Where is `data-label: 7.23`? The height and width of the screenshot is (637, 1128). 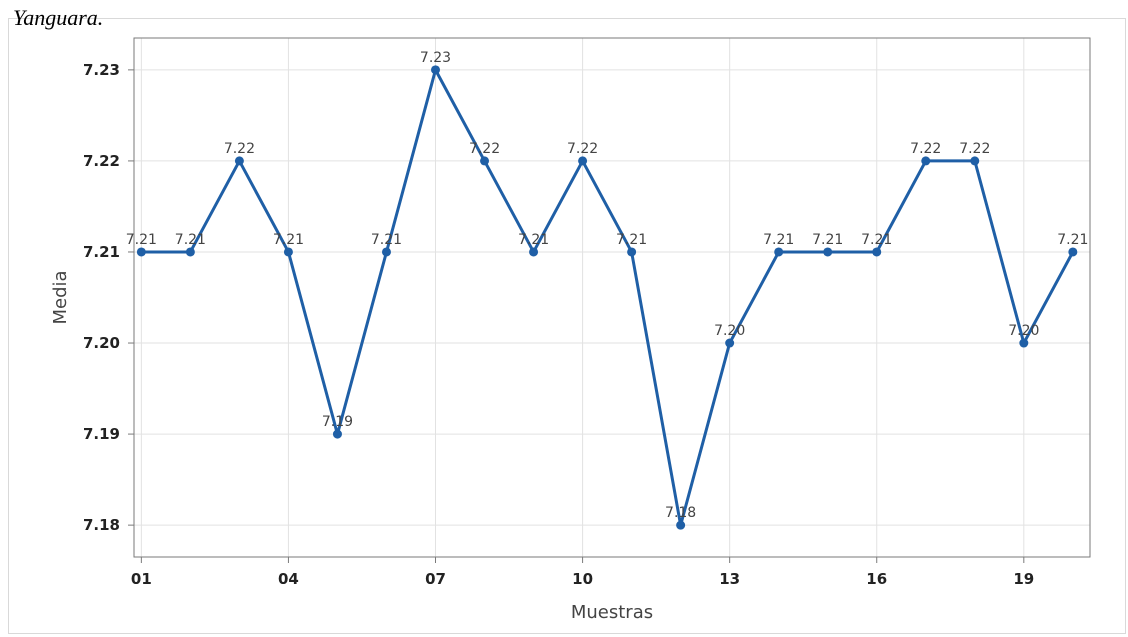
data-label: 7.23 is located at coordinates (435, 58).